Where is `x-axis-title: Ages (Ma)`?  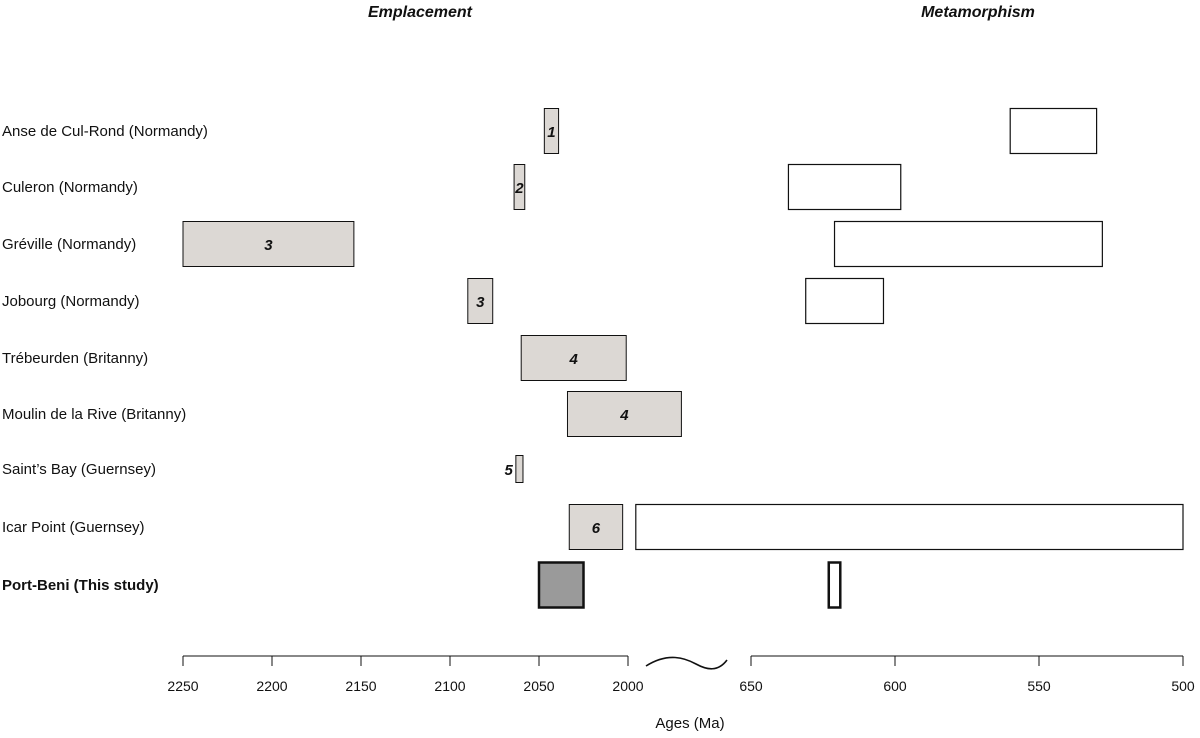
x-axis-title: Ages (Ma) is located at coordinates (689, 723).